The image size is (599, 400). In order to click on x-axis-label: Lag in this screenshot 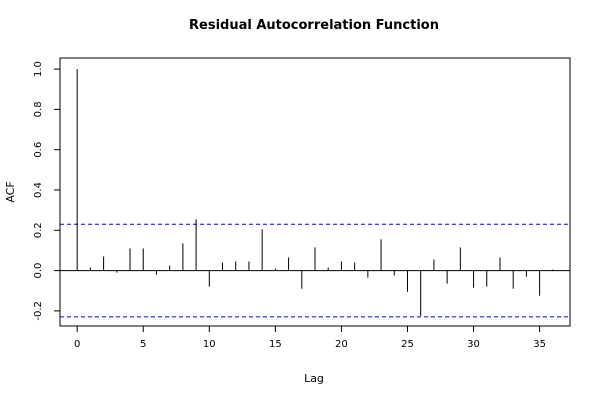, I will do `click(314, 378)`.